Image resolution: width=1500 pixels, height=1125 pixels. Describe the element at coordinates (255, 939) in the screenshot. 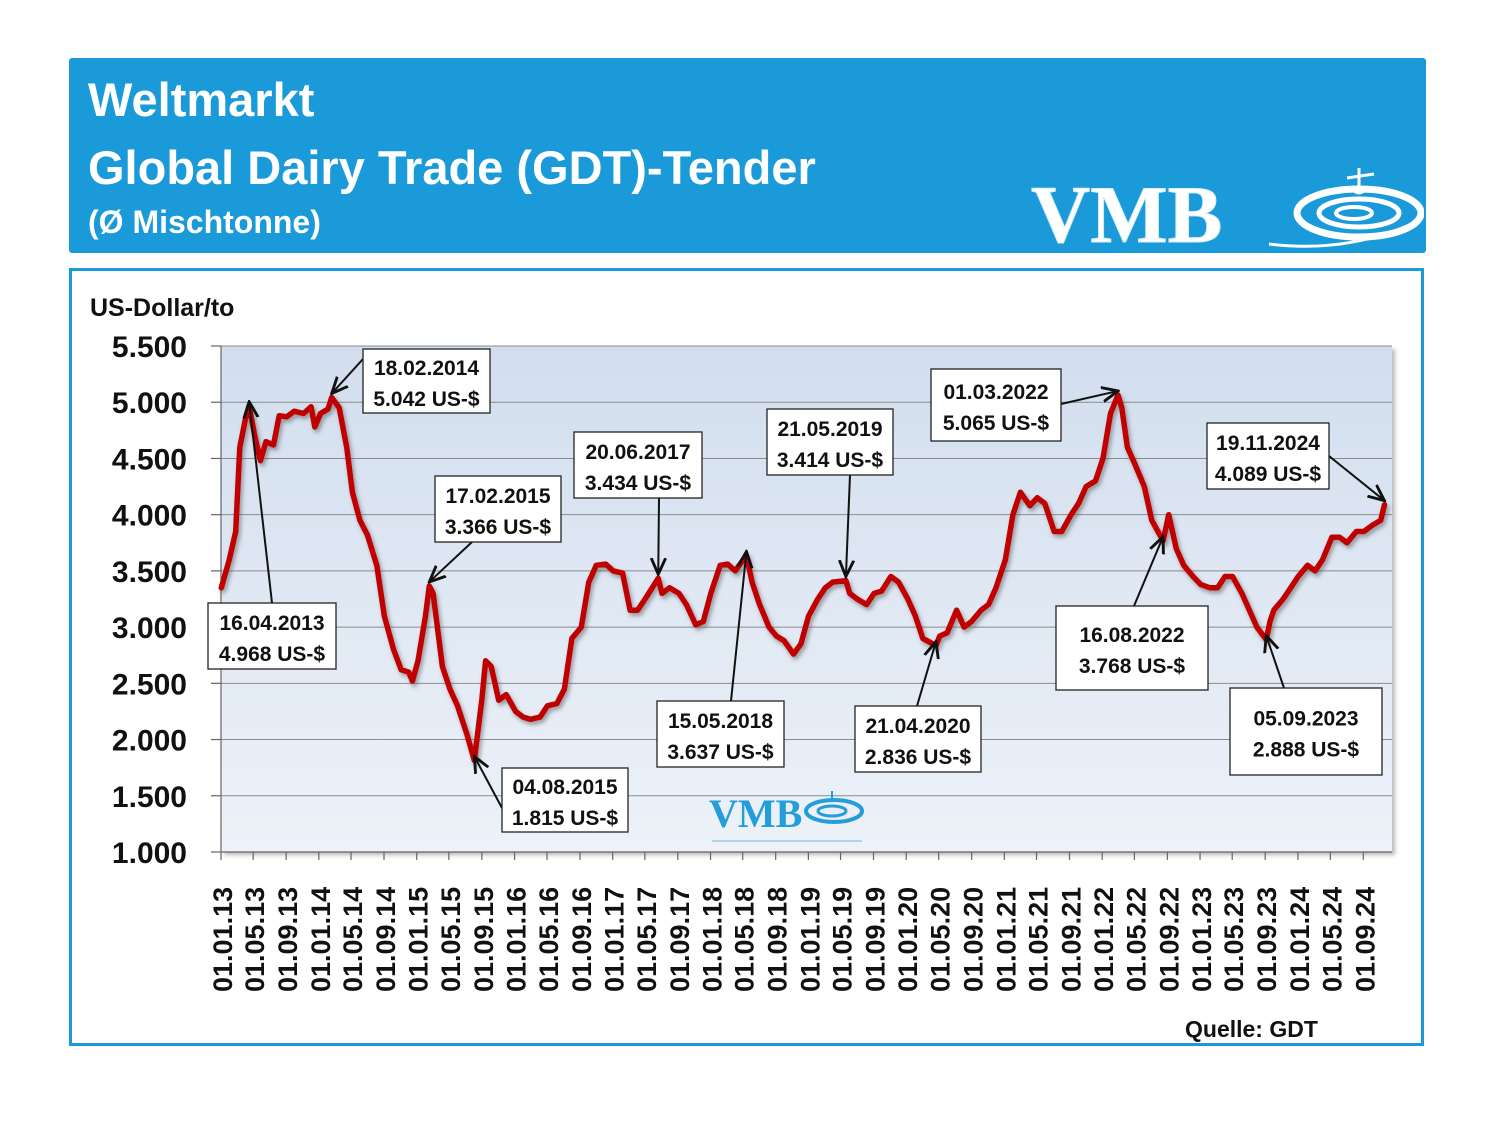

I see `x-tick-label: 01.05.13` at that location.